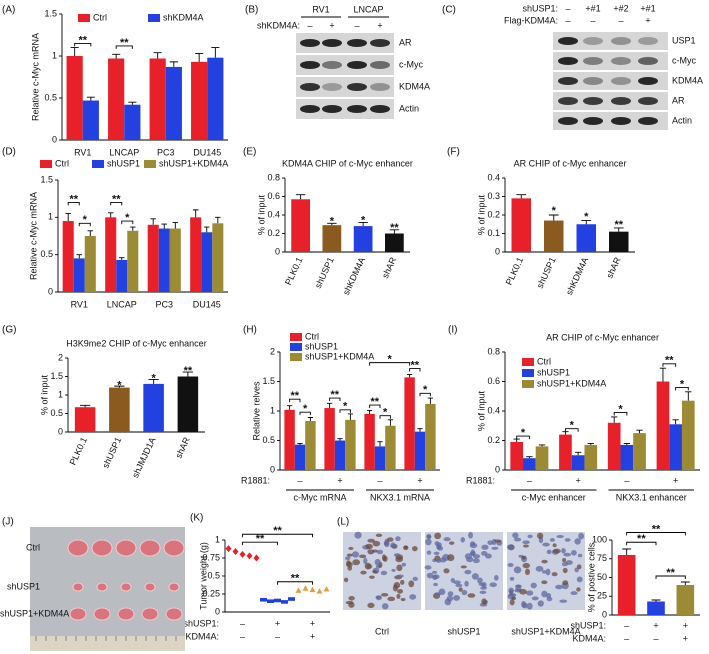  What do you see at coordinates (278, 25) in the screenshot?
I see `lane-header-label: shKDM4A:` at bounding box center [278, 25].